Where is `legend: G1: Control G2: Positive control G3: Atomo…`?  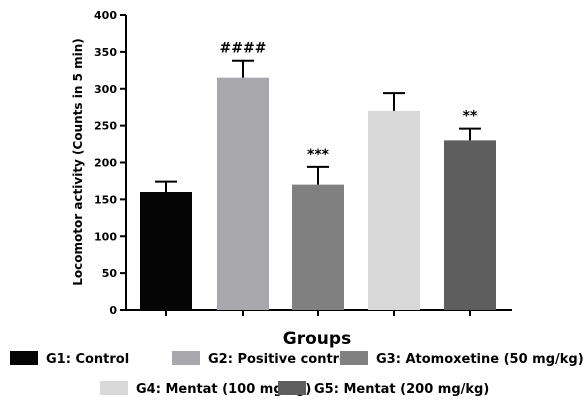
legend: G1: Control G2: Positive control G3: Atomo… is located at coordinates (297, 374).